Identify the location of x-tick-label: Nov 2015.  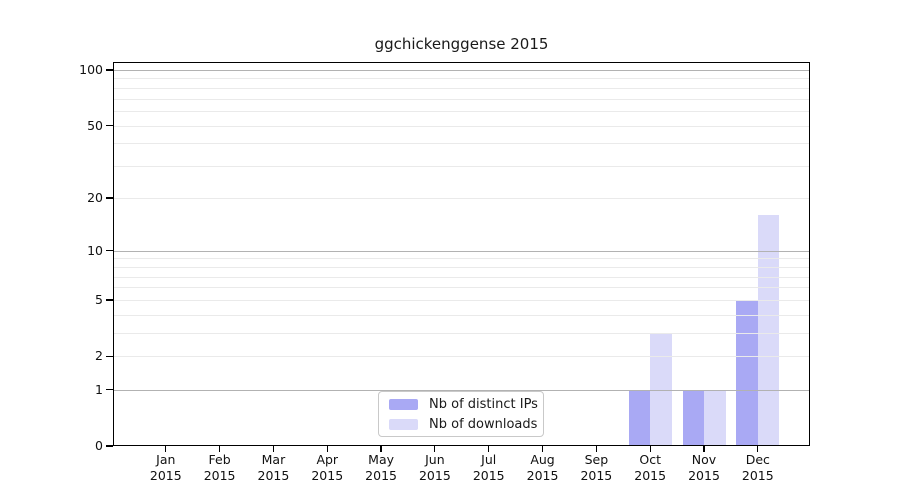
(704, 467).